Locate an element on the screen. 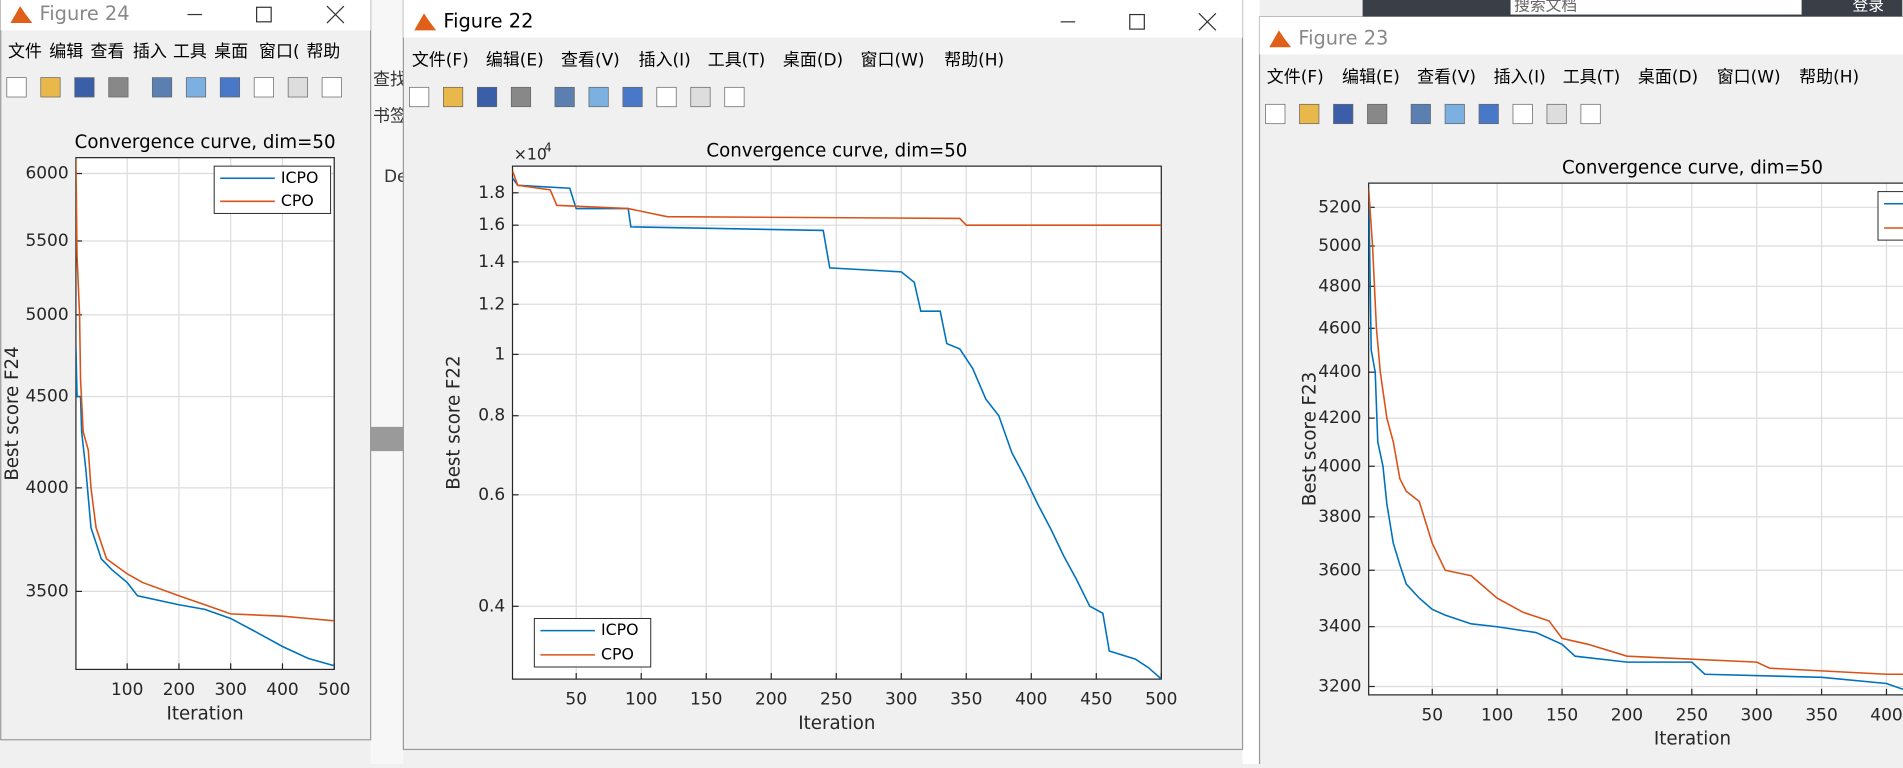 The image size is (1903, 768). legend-box is located at coordinates (592, 642).